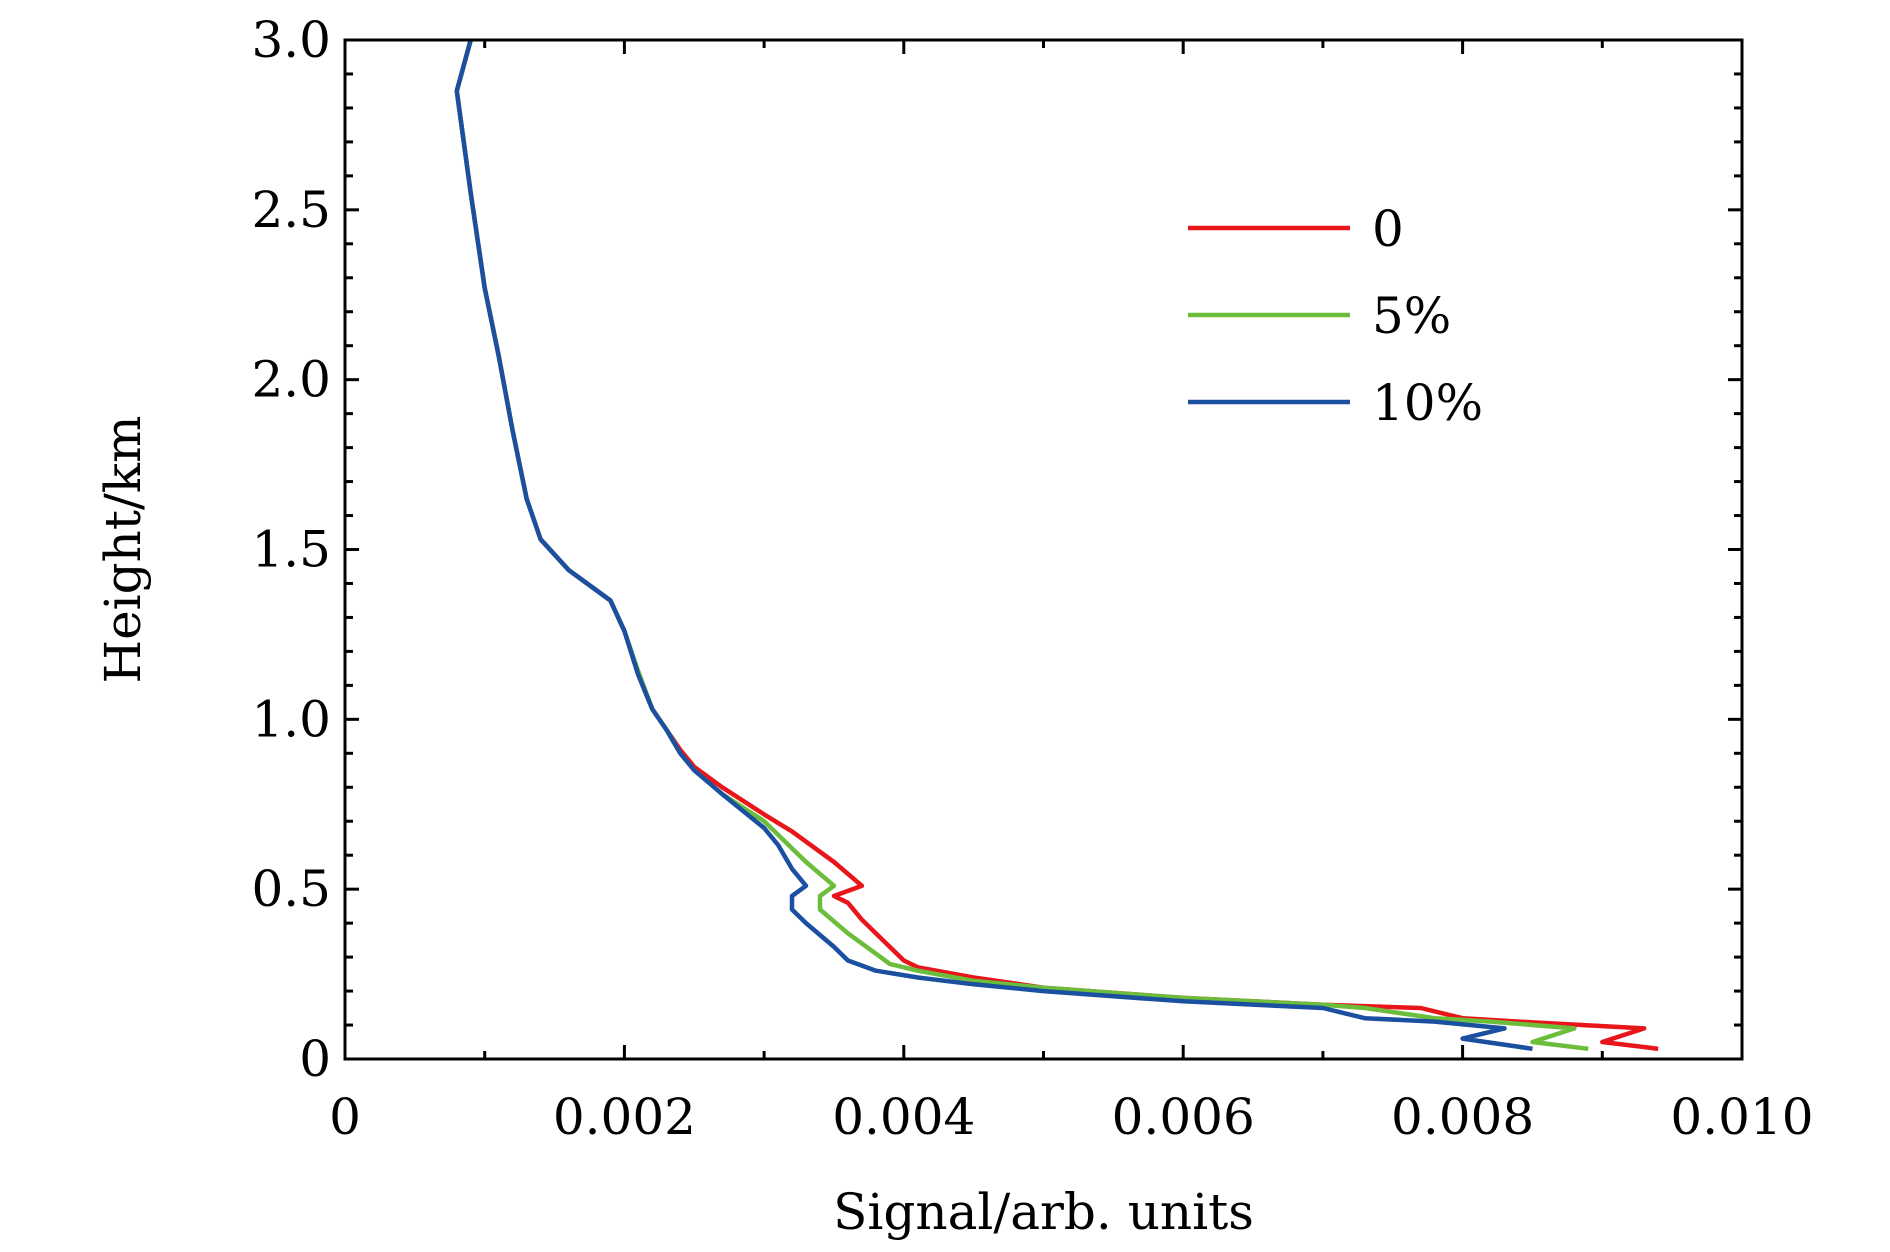  I want to click on legend-label-0: 0, so click(1388, 229).